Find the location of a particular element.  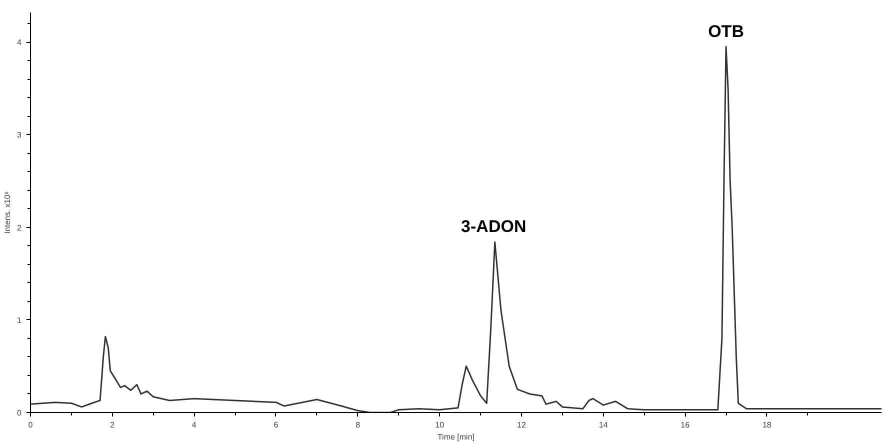

y-tick-label: 4 is located at coordinates (19, 43).